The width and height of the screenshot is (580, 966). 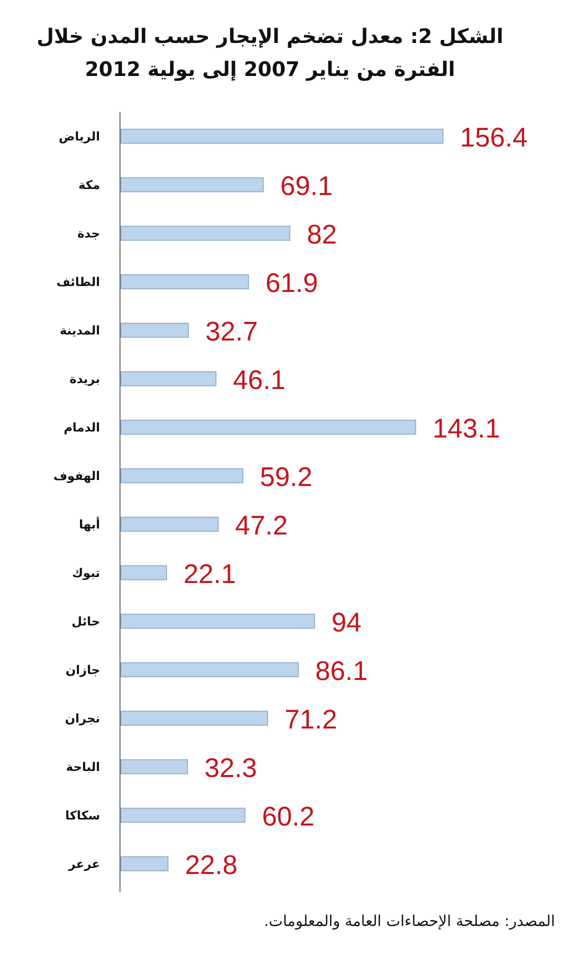 What do you see at coordinates (78, 281) in the screenshot?
I see `y-tick-label: الطائف` at bounding box center [78, 281].